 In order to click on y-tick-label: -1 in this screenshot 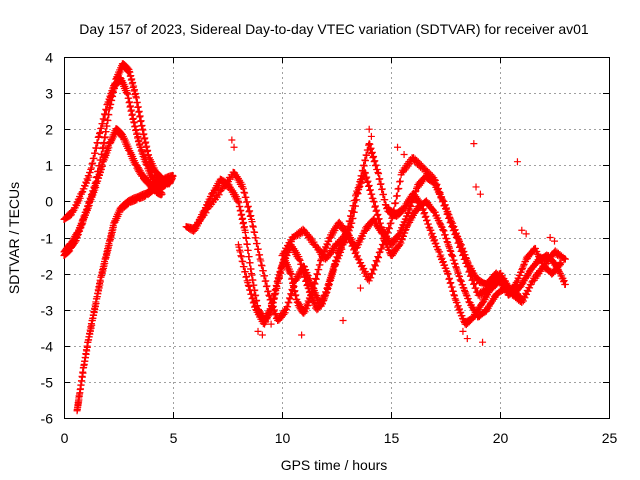, I will do `click(47, 239)`.